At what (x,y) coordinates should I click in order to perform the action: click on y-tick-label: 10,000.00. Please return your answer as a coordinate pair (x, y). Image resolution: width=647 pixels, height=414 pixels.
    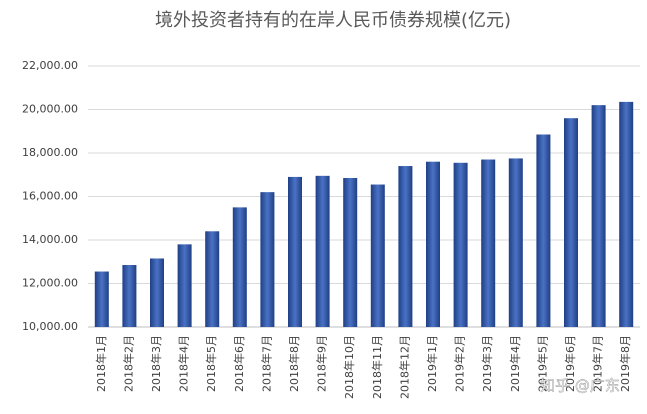
    Looking at the image, I should click on (50, 326).